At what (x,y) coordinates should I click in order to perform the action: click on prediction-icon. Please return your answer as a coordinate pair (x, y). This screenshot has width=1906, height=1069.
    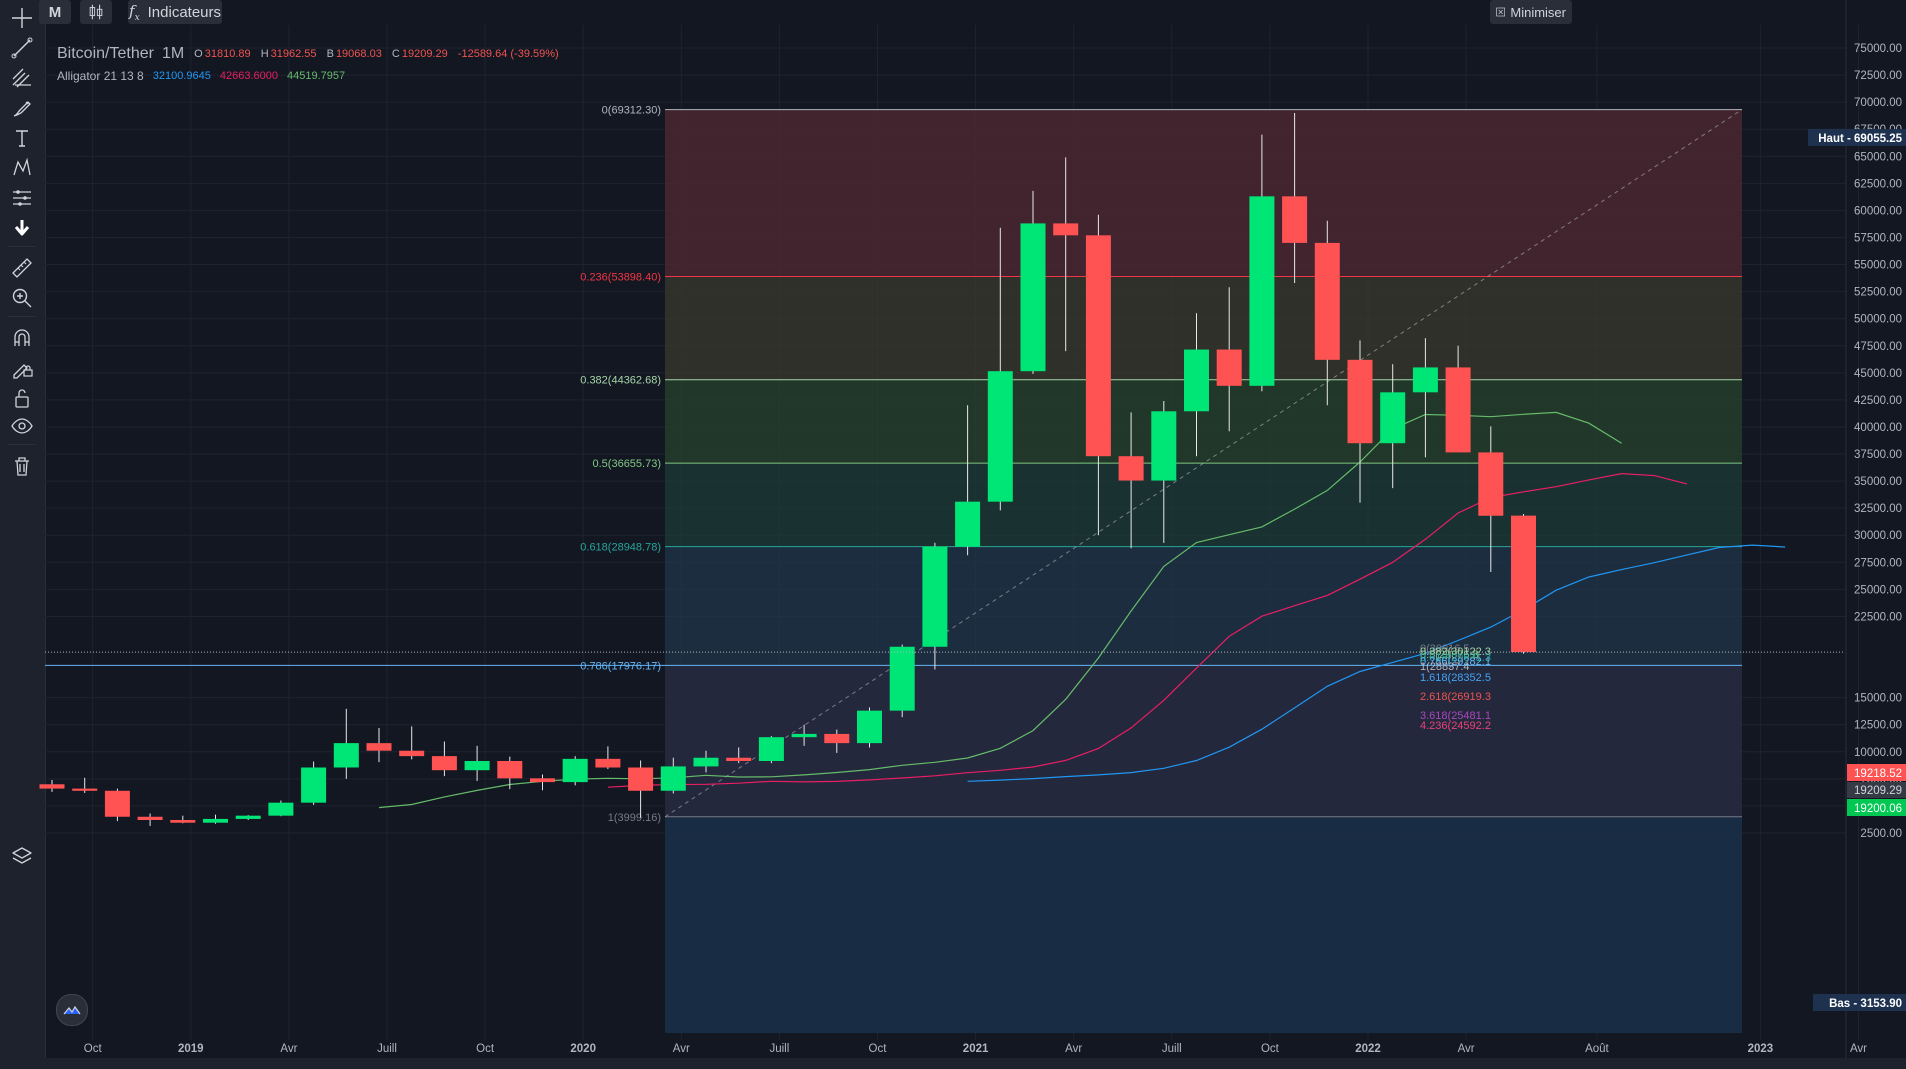
    Looking at the image, I should click on (22, 198).